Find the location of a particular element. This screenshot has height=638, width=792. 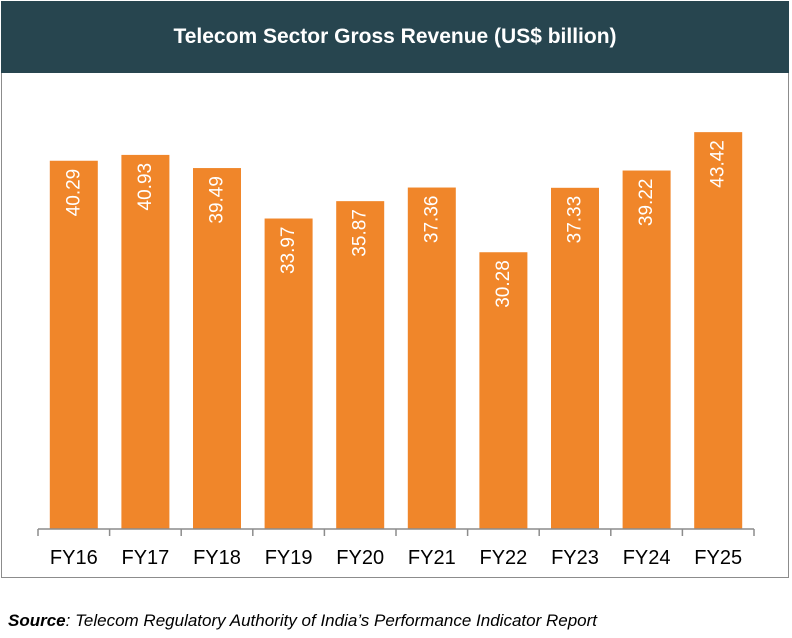

data-label-fy24: 39.22 is located at coordinates (646, 203).